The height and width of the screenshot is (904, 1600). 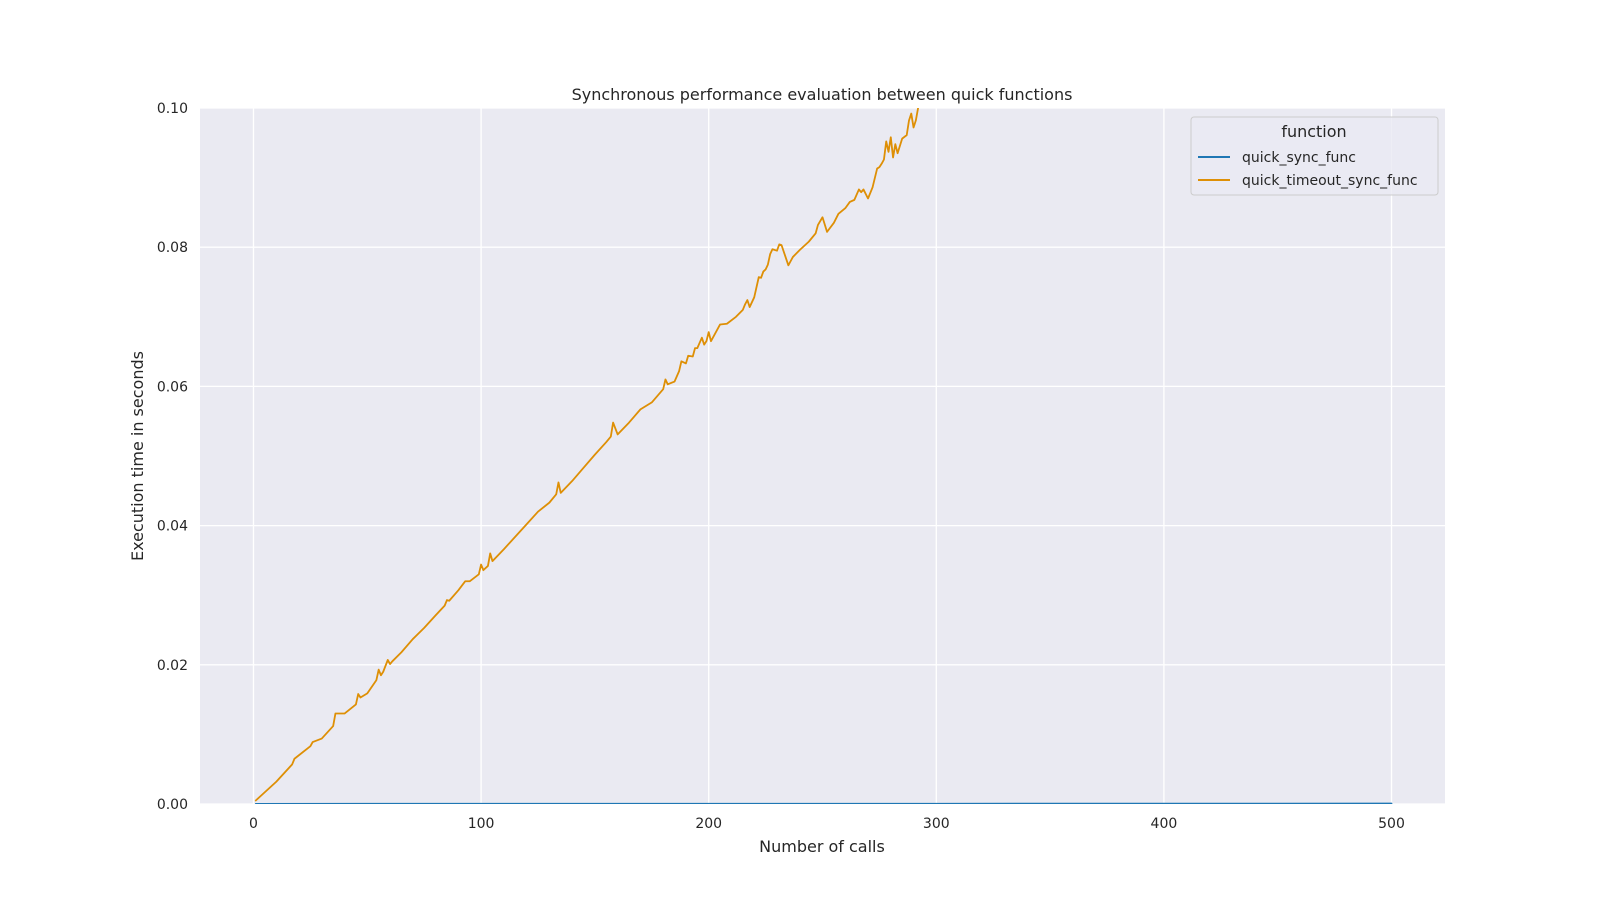 What do you see at coordinates (827, 824) in the screenshot?
I see `x-axis-ticks: 0 100 200 300 400 500` at bounding box center [827, 824].